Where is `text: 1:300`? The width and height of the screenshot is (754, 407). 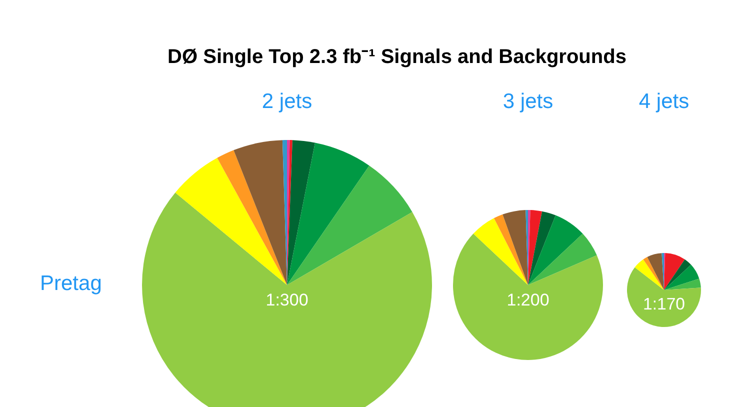 text: 1:300 is located at coordinates (287, 300).